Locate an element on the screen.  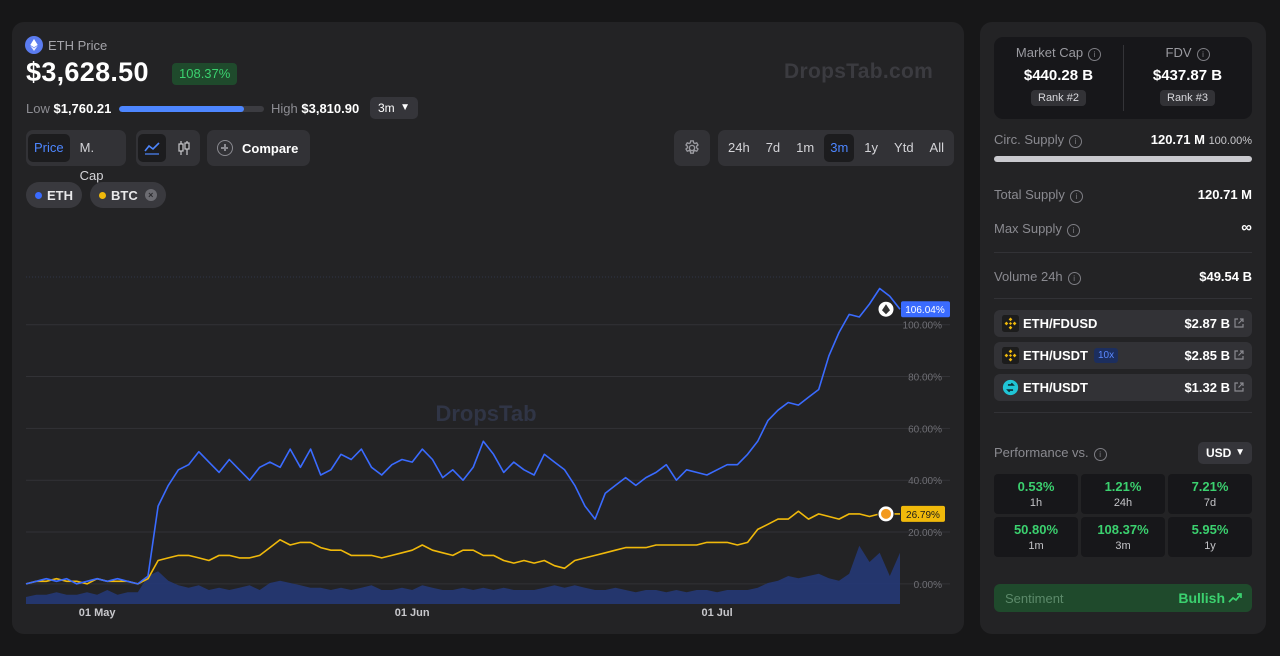
low-label: Low is located at coordinates (38, 108).